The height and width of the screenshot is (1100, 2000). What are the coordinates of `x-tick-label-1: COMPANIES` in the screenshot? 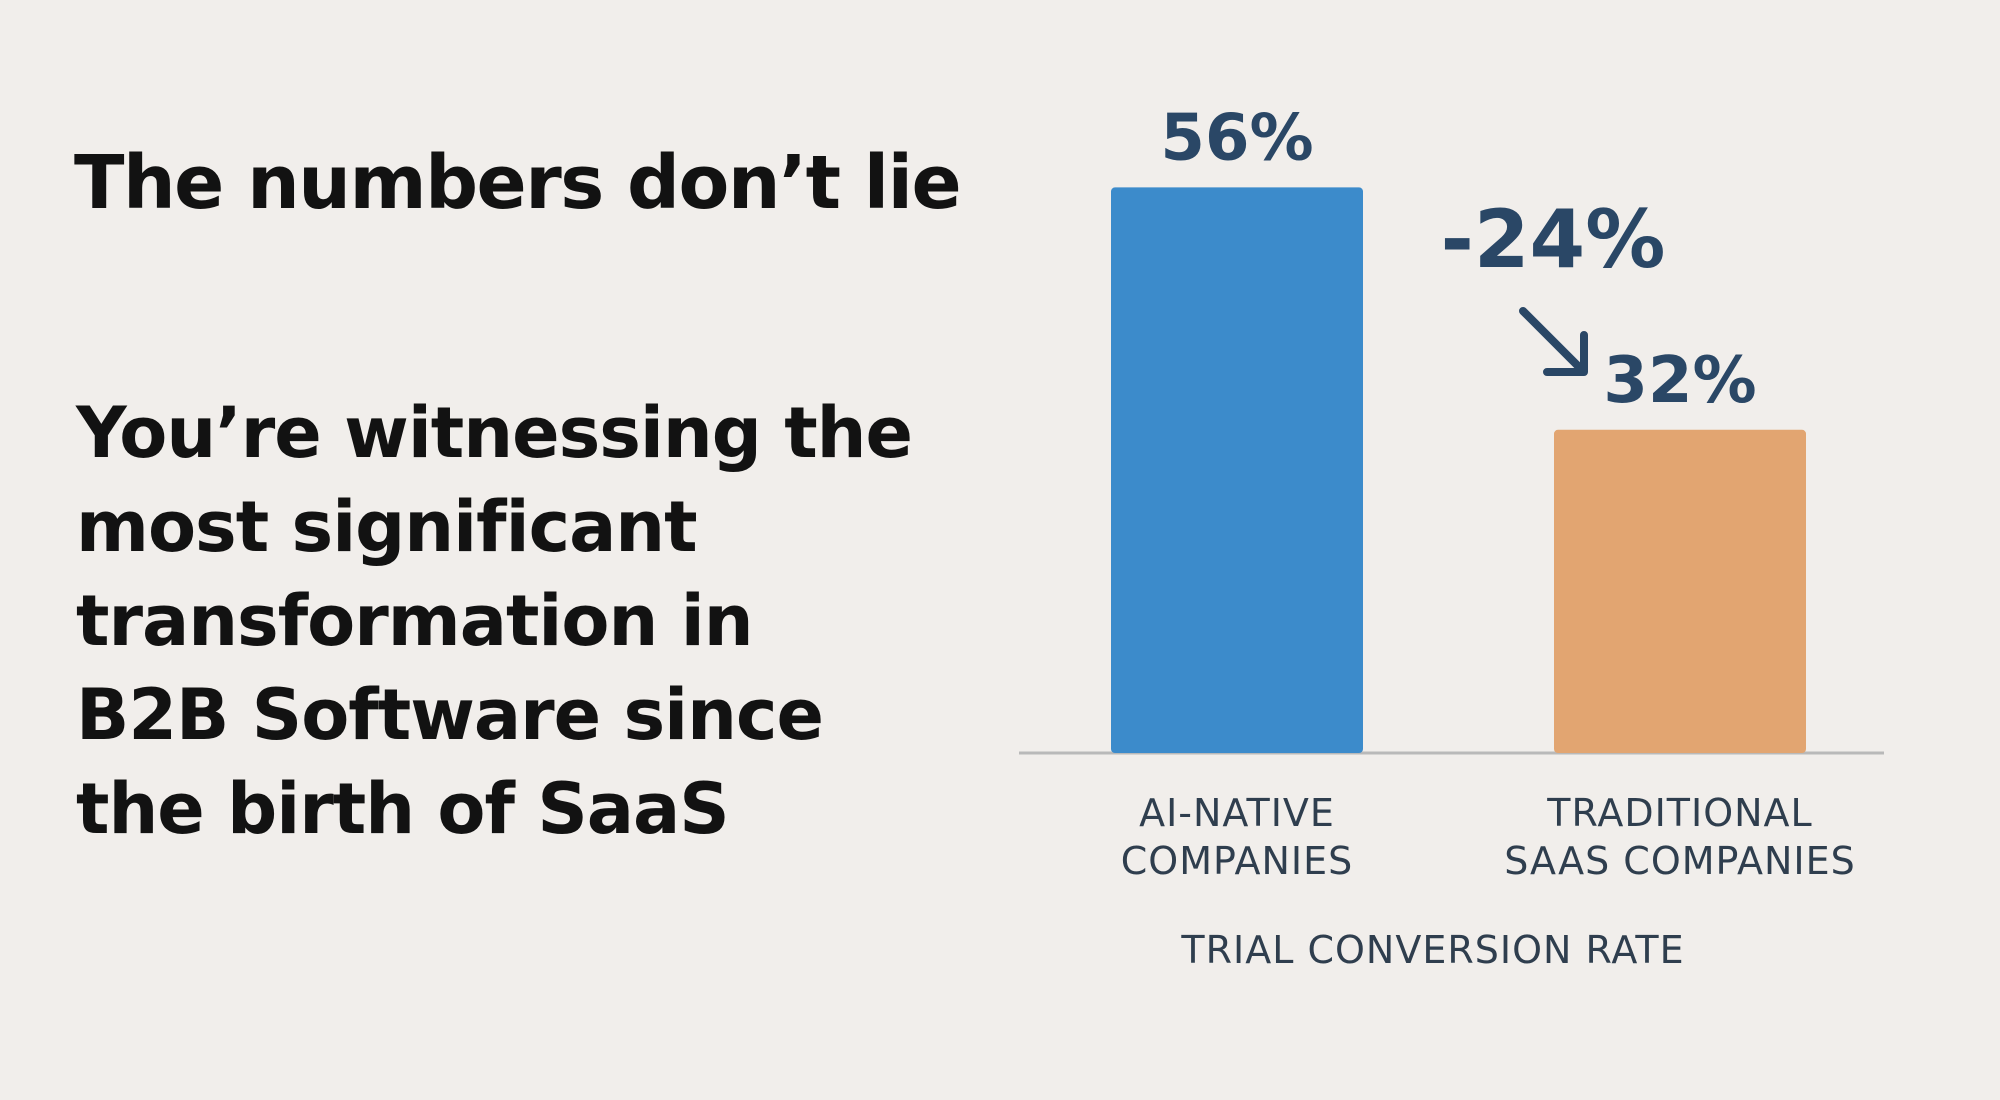 It's located at (1237, 861).